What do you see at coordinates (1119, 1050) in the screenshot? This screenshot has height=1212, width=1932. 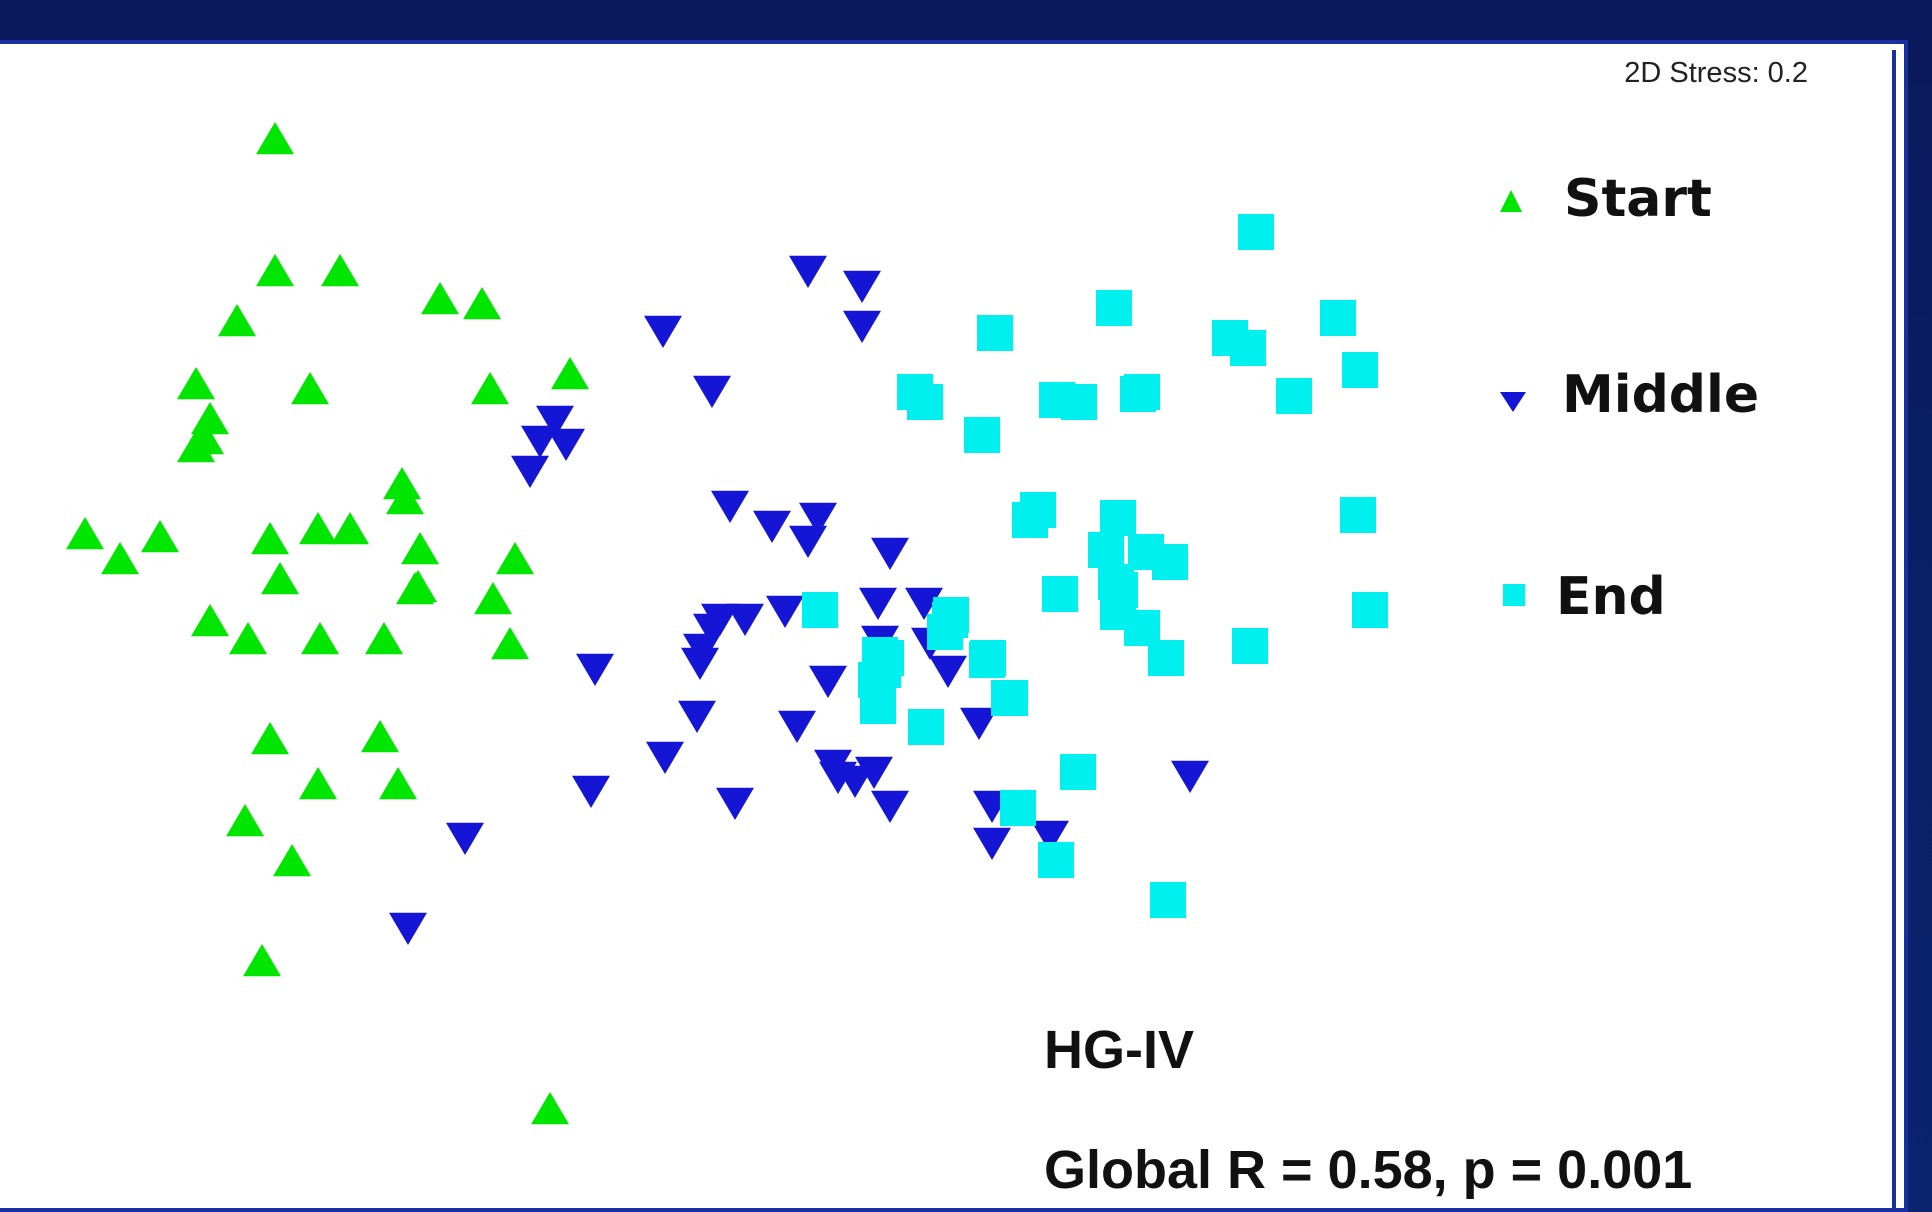 I see `annotation-title: HG-IV` at bounding box center [1119, 1050].